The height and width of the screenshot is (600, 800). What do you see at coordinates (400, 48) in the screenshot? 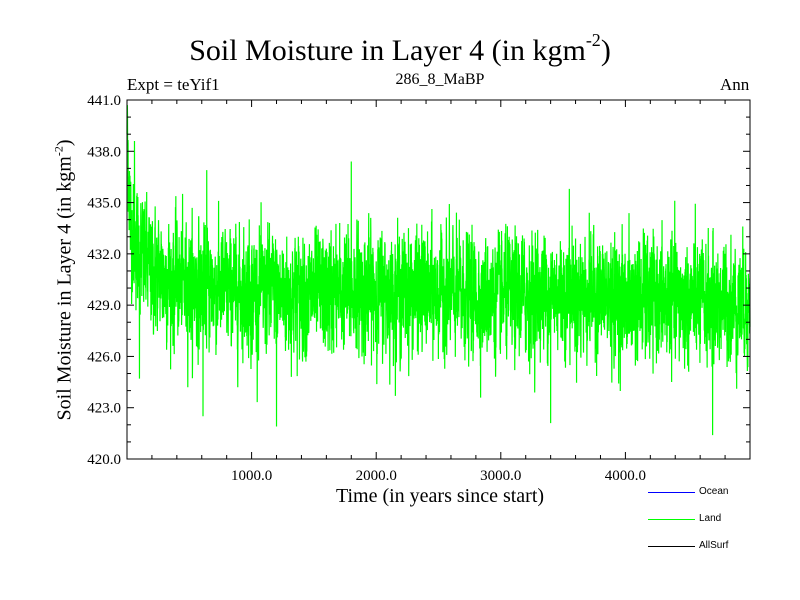
I see `chart-title: Soil Moisture in Layer 4 (in kgm-2)` at bounding box center [400, 48].